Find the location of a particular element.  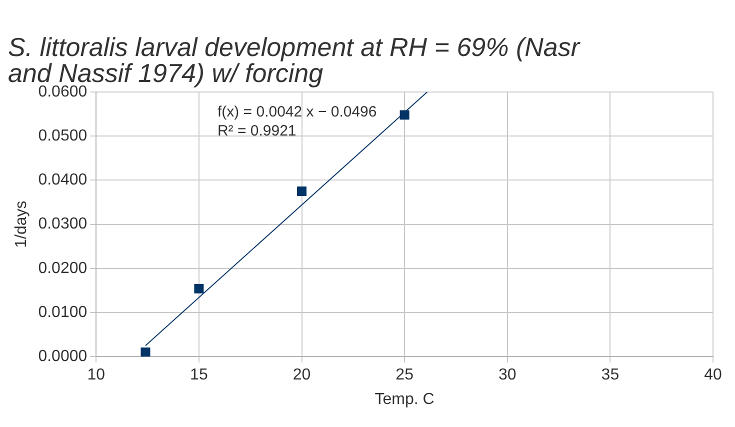

x-tick-label: 35 is located at coordinates (610, 375).